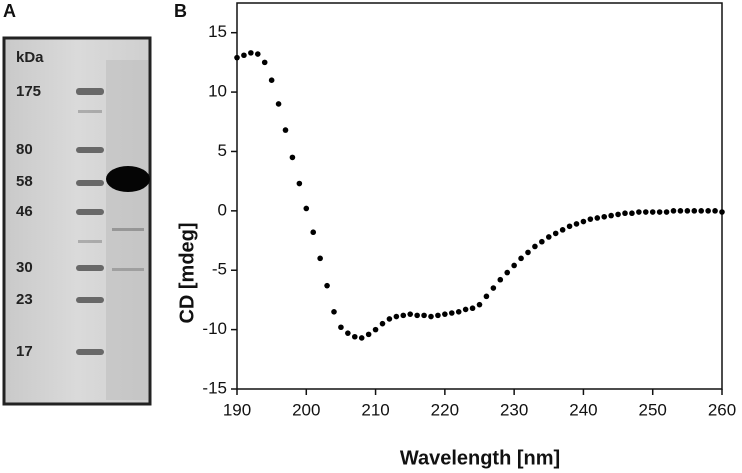 The height and width of the screenshot is (473, 742). Describe the element at coordinates (214, 328) in the screenshot. I see `y-tick-label: -10` at that location.